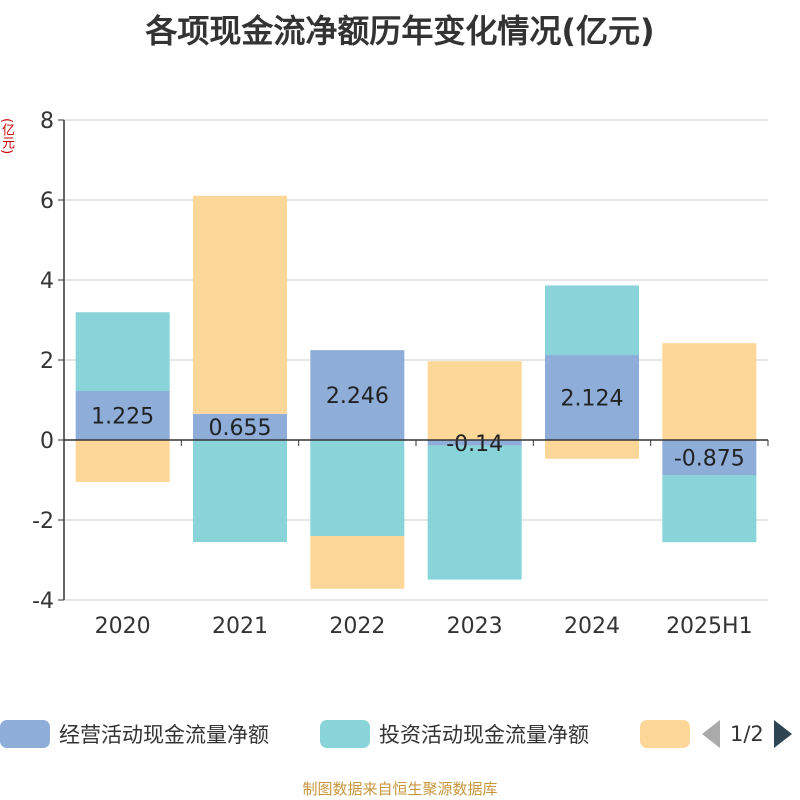  Describe the element at coordinates (43, 601) in the screenshot. I see `y-tick-label: -4` at that location.